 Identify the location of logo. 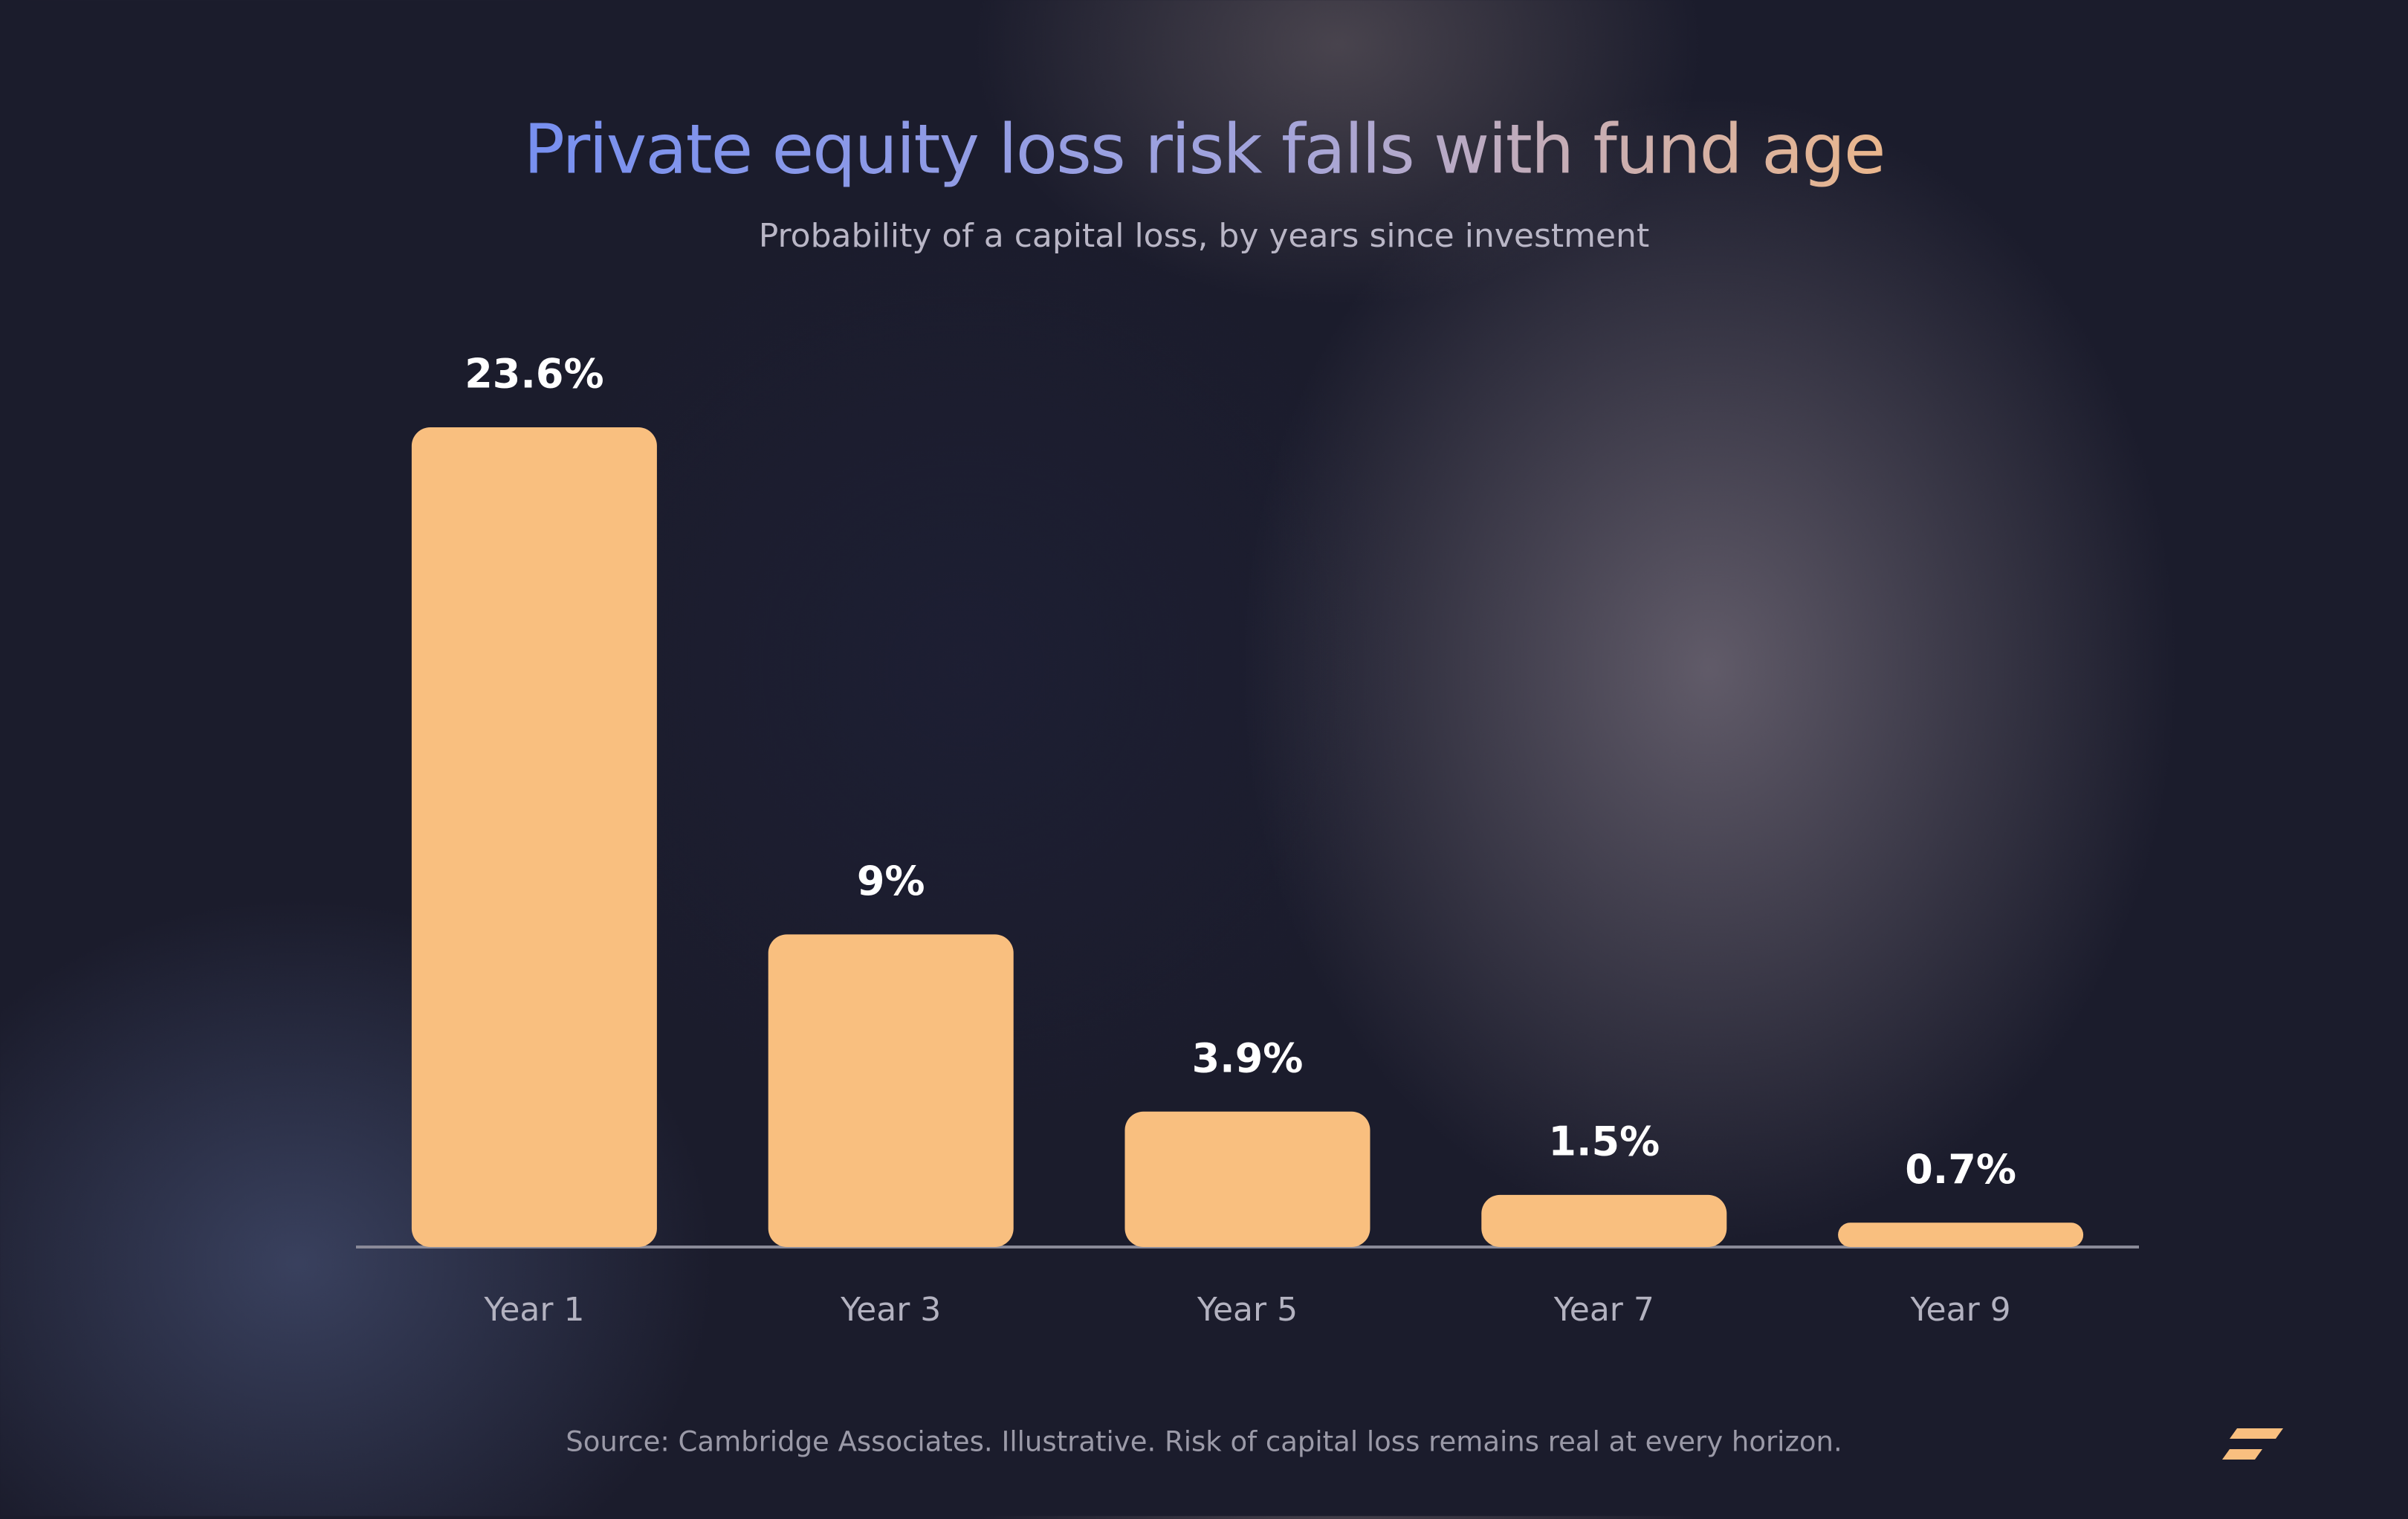
(2252, 1444).